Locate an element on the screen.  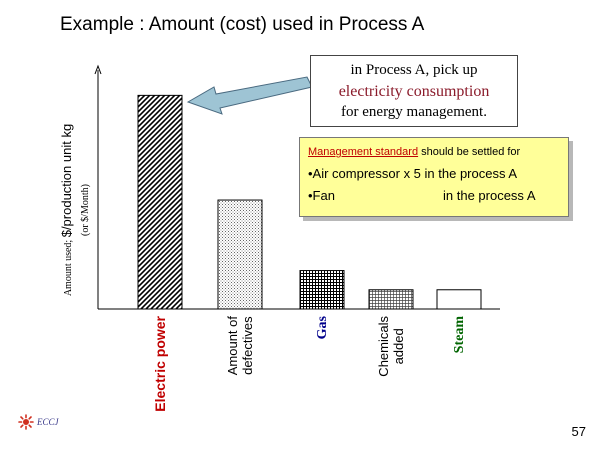
category-label-wrap-3: Chemicals added is located at coordinates (391, 346).